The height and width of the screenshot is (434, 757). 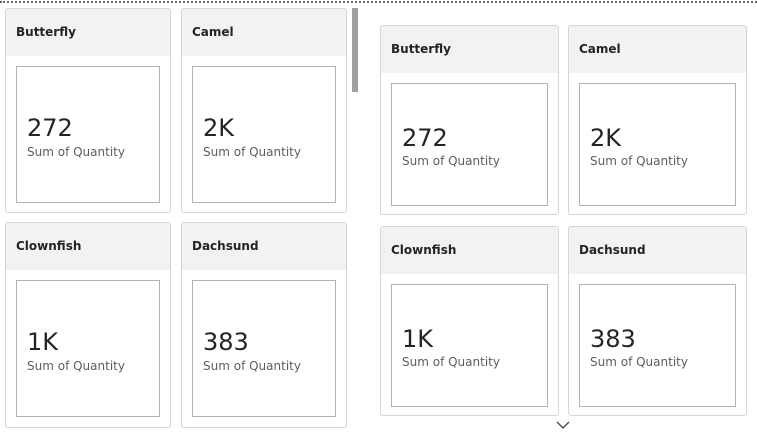 I want to click on border, so click(x=378, y=2).